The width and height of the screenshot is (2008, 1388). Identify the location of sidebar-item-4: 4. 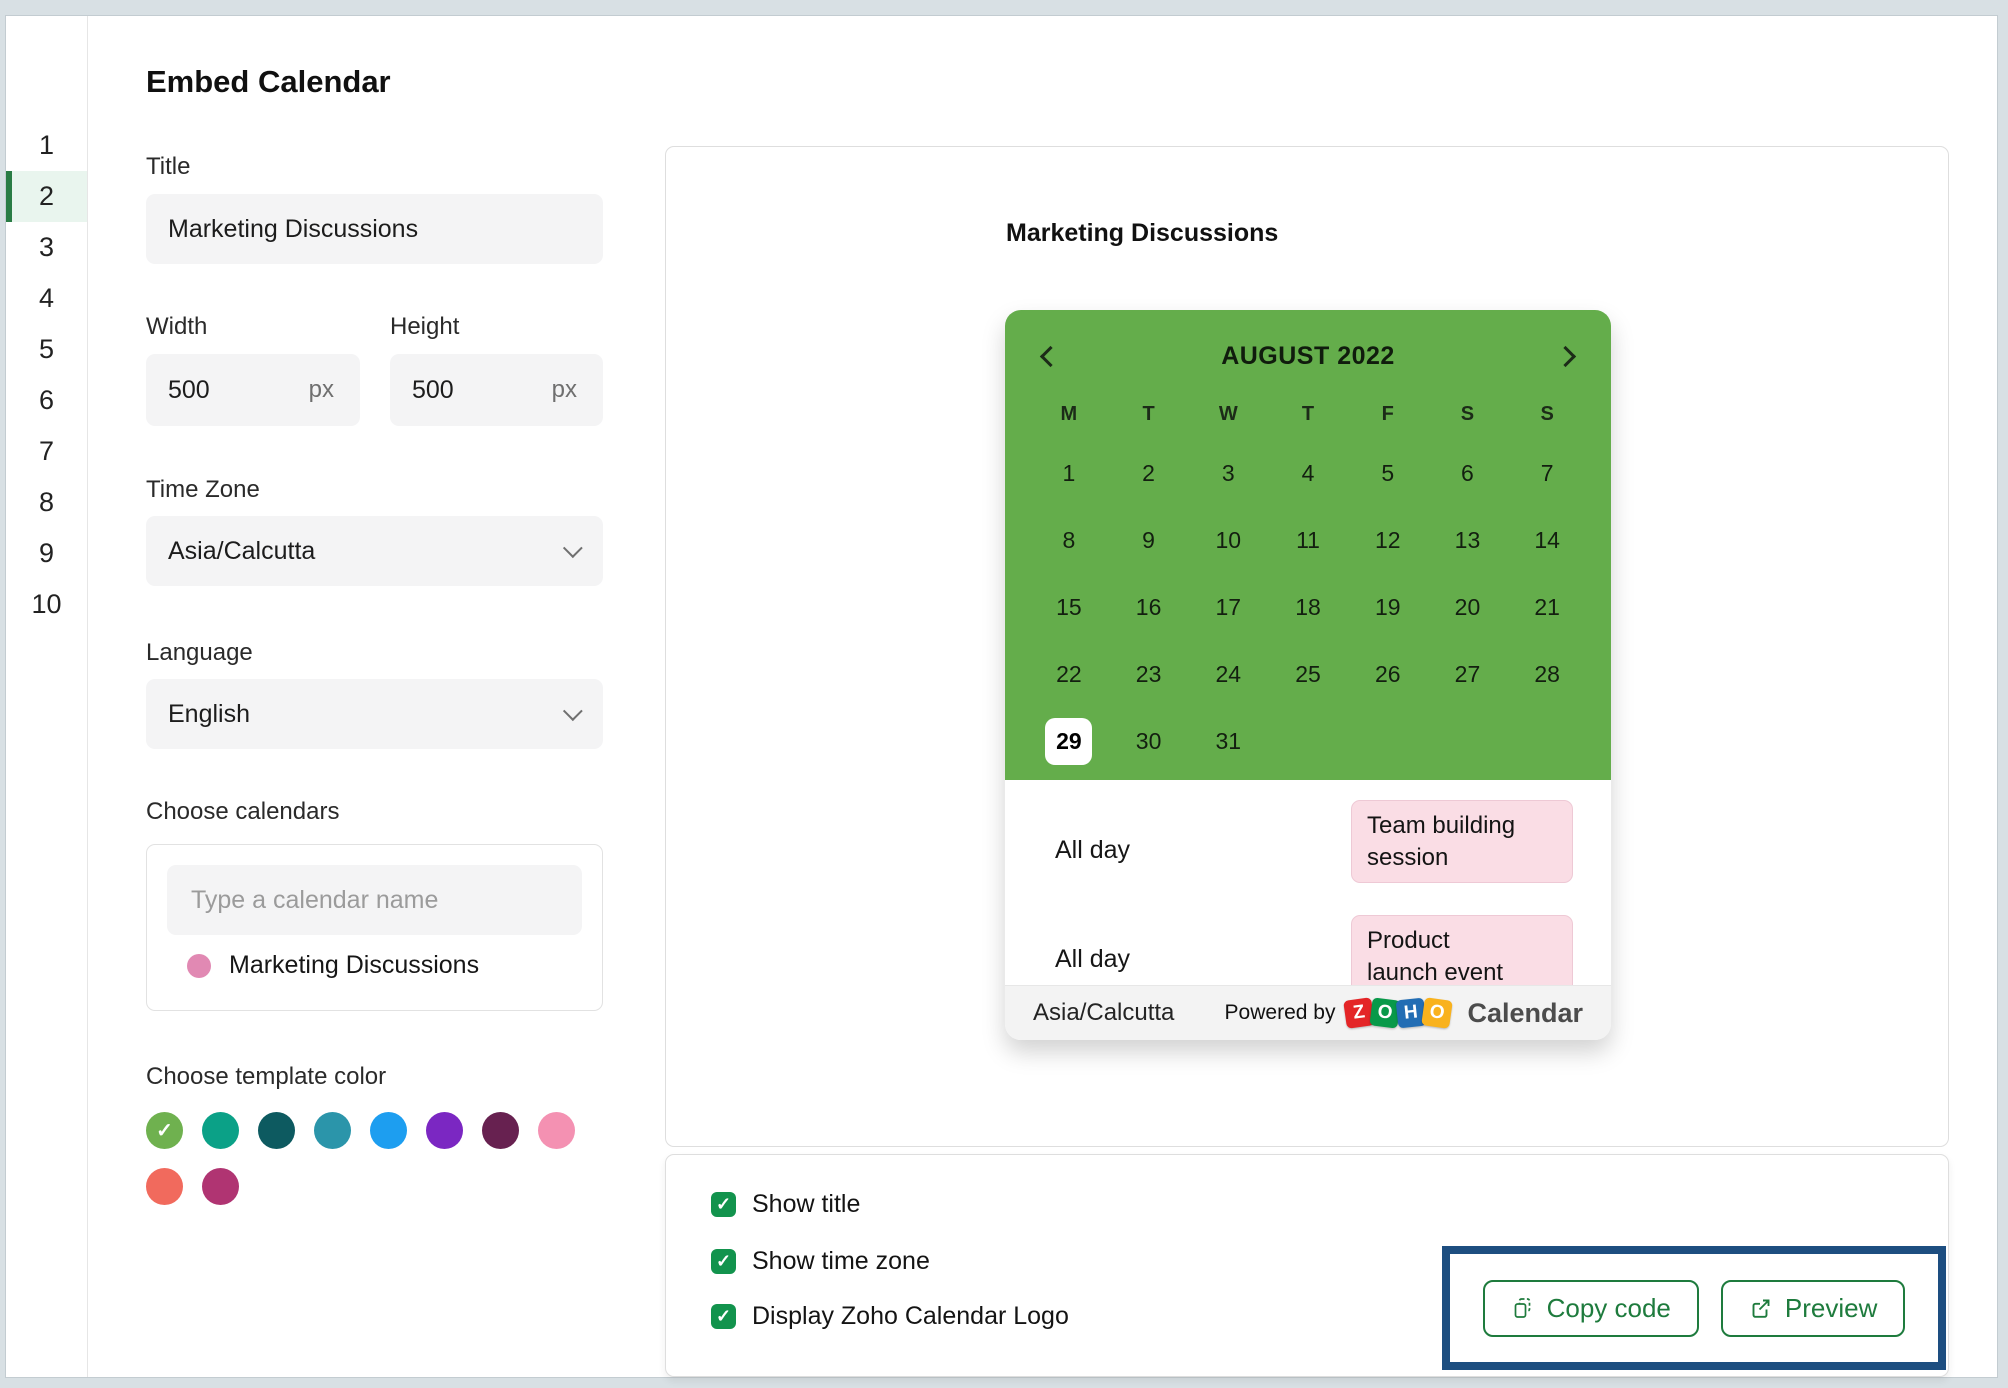
(46, 298).